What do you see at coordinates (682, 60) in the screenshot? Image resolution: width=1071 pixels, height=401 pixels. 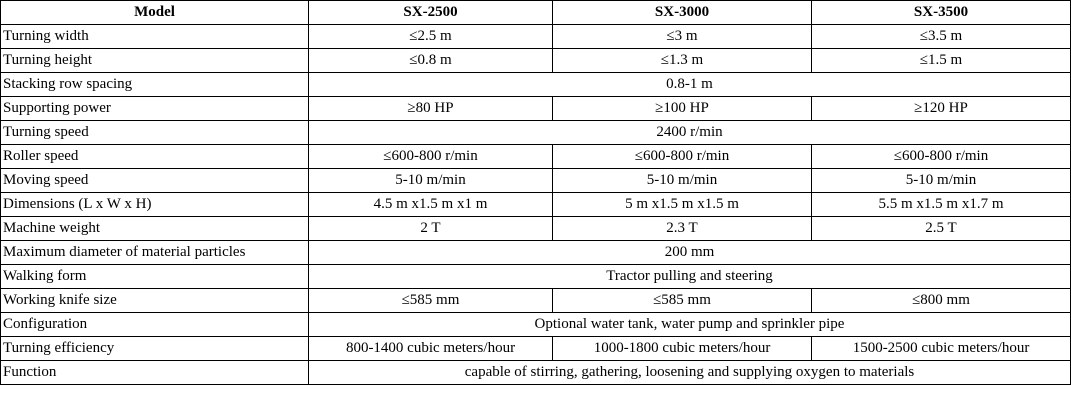 I see `cell: ≤1.3 m` at bounding box center [682, 60].